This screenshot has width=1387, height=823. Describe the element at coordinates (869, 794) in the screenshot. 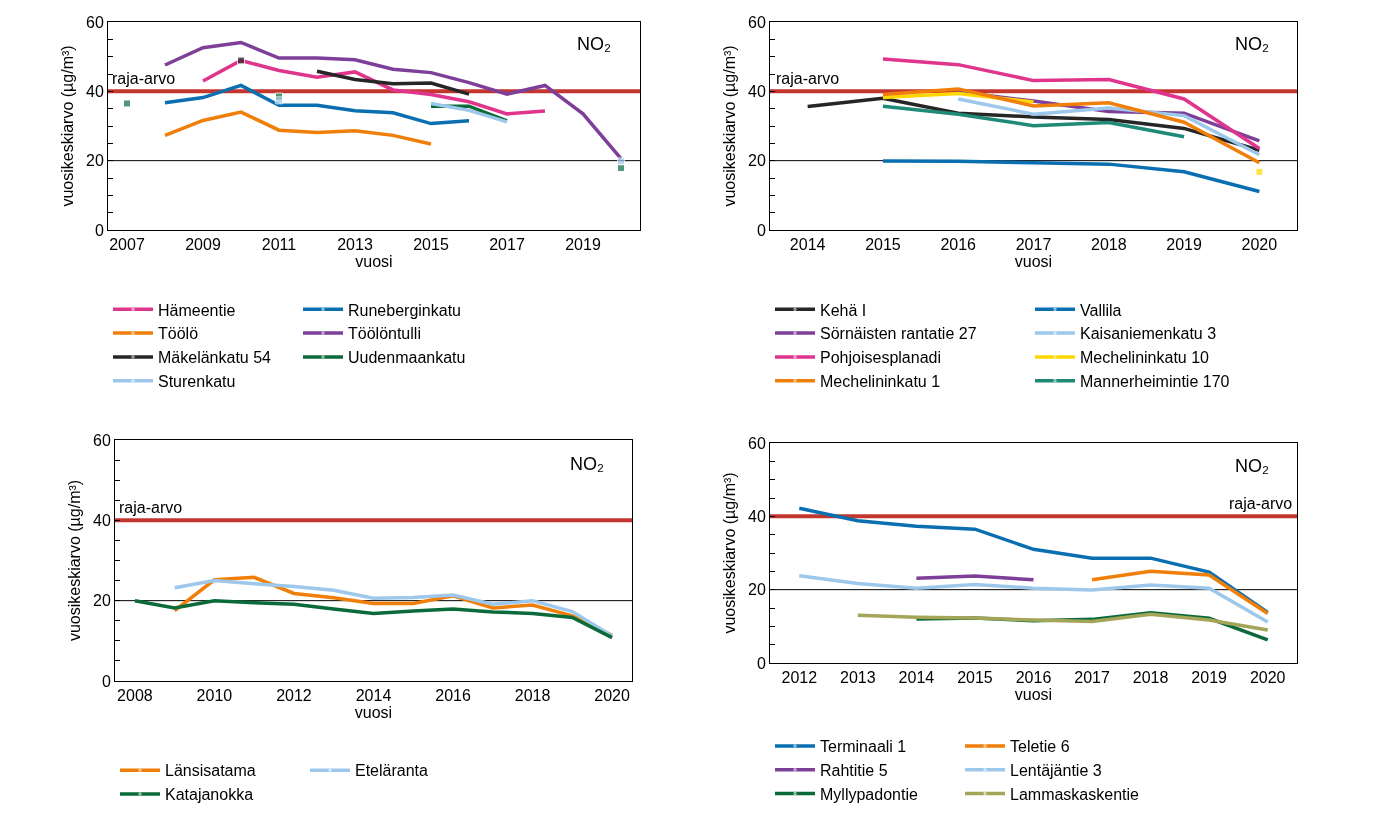

I see `legend-label: Myllypadontie` at that location.